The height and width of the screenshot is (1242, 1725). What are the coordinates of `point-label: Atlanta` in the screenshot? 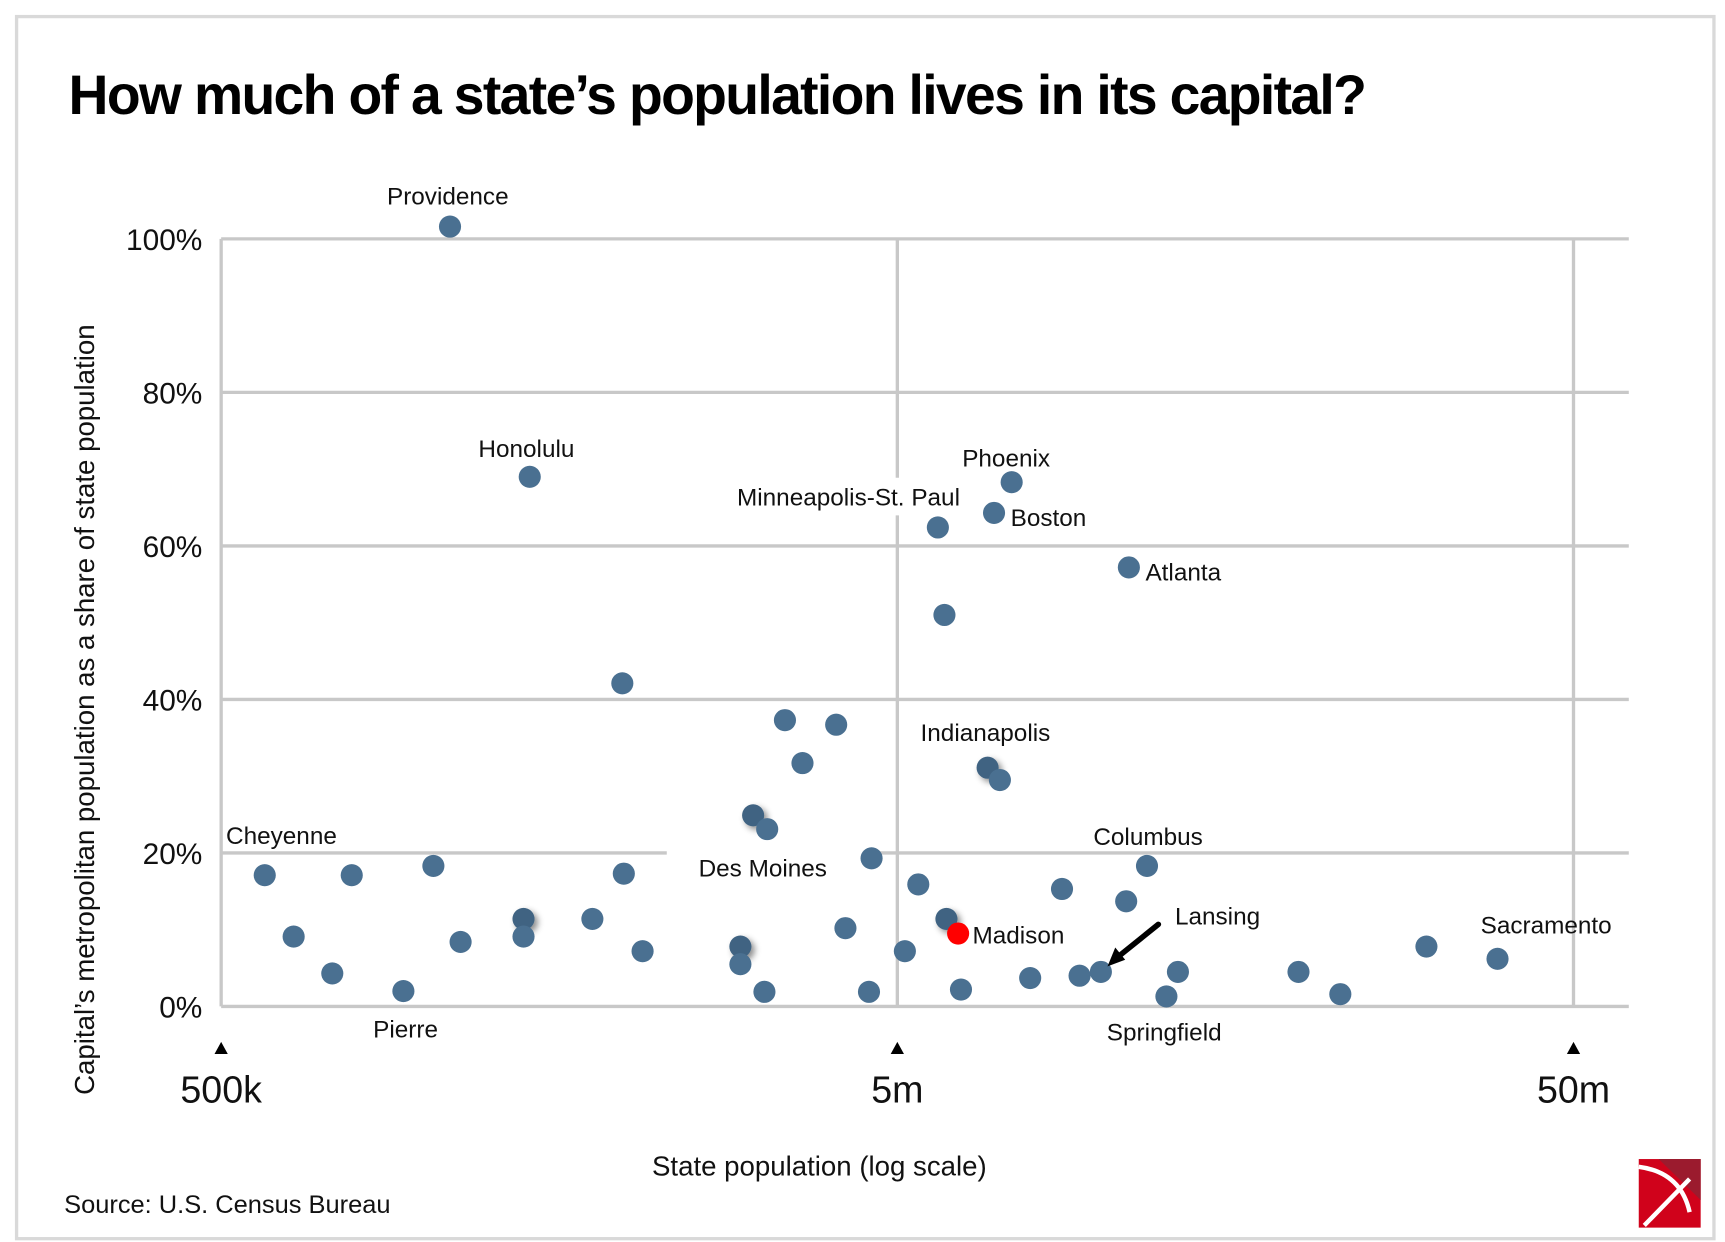 It's located at (1183, 573).